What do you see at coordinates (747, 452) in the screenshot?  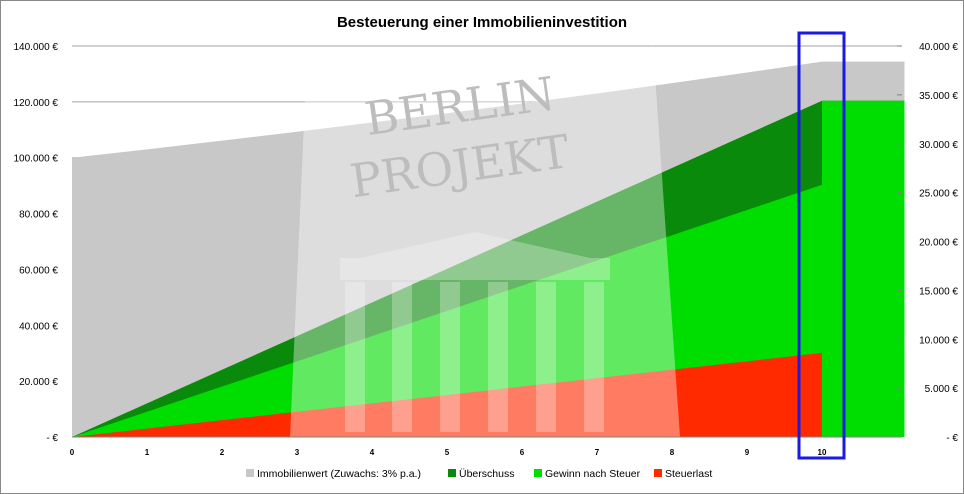 I see `x-tick-label: 9` at bounding box center [747, 452].